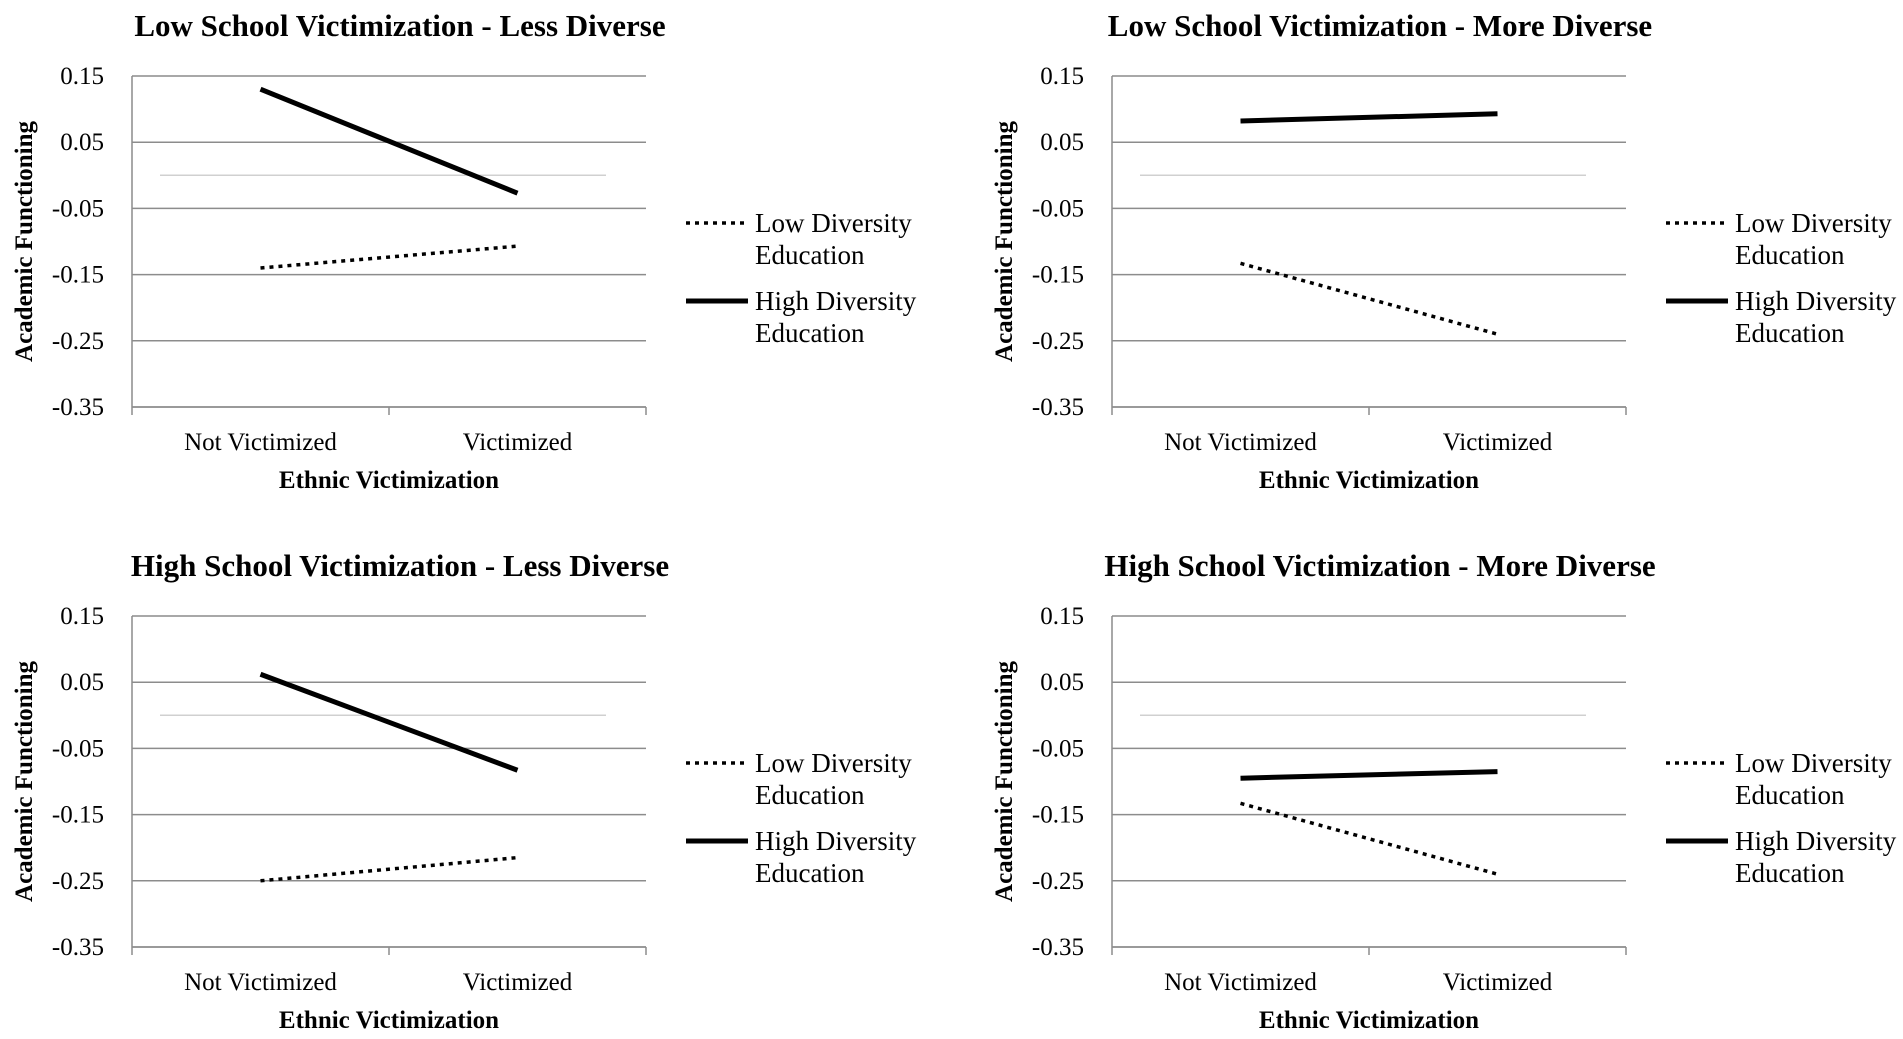 This screenshot has height=1039, width=1903. I want to click on chart-title: Low School Victimization - More Diverse, so click(1380, 25).